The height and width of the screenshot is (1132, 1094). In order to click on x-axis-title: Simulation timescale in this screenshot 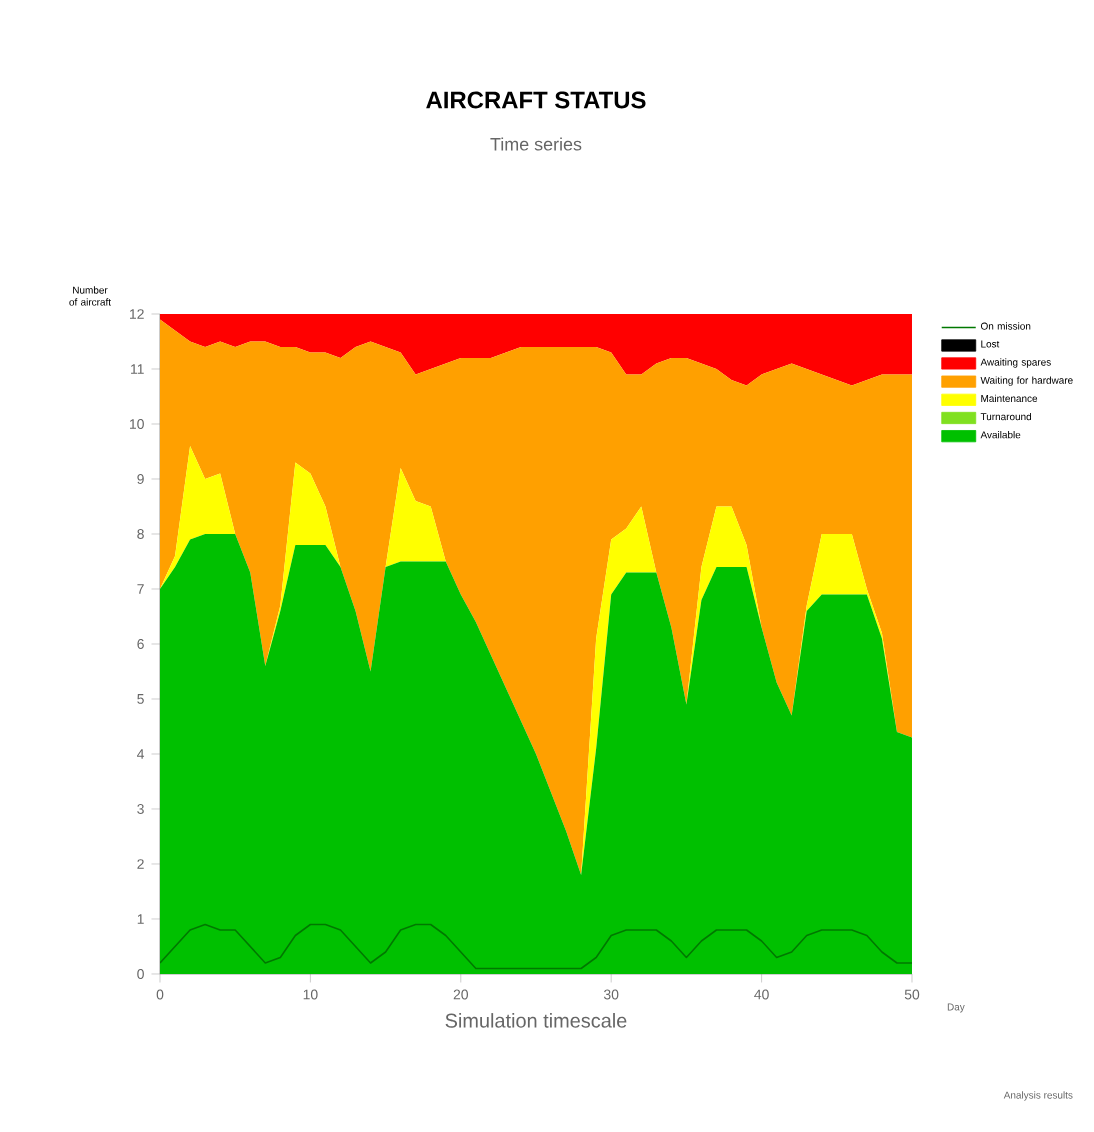, I will do `click(536, 1020)`.